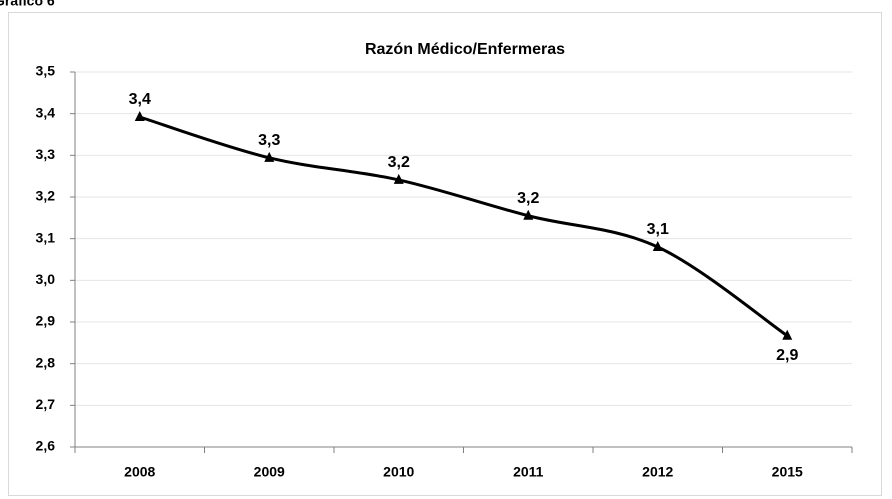  What do you see at coordinates (528, 472) in the screenshot?
I see `x-tick-label: 2011` at bounding box center [528, 472].